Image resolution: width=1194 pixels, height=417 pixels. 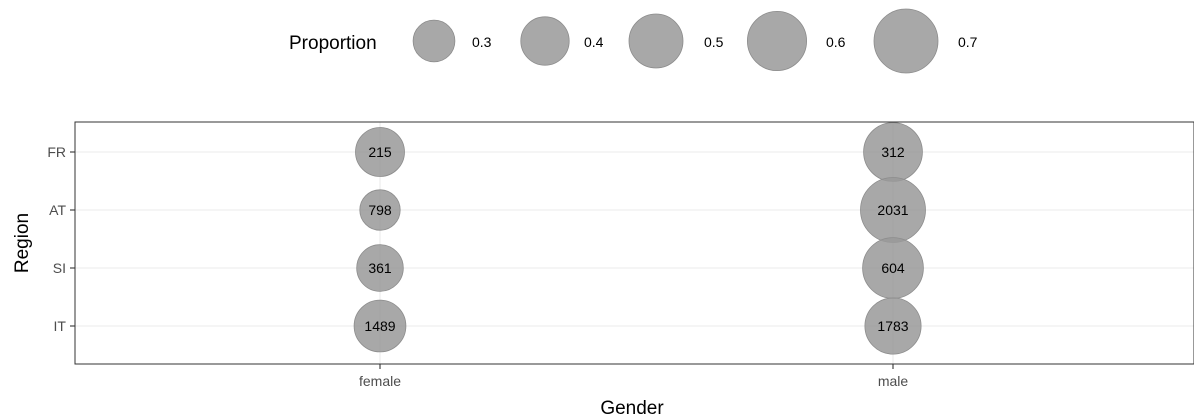 I want to click on bubble-label: 798, so click(x=380, y=210).